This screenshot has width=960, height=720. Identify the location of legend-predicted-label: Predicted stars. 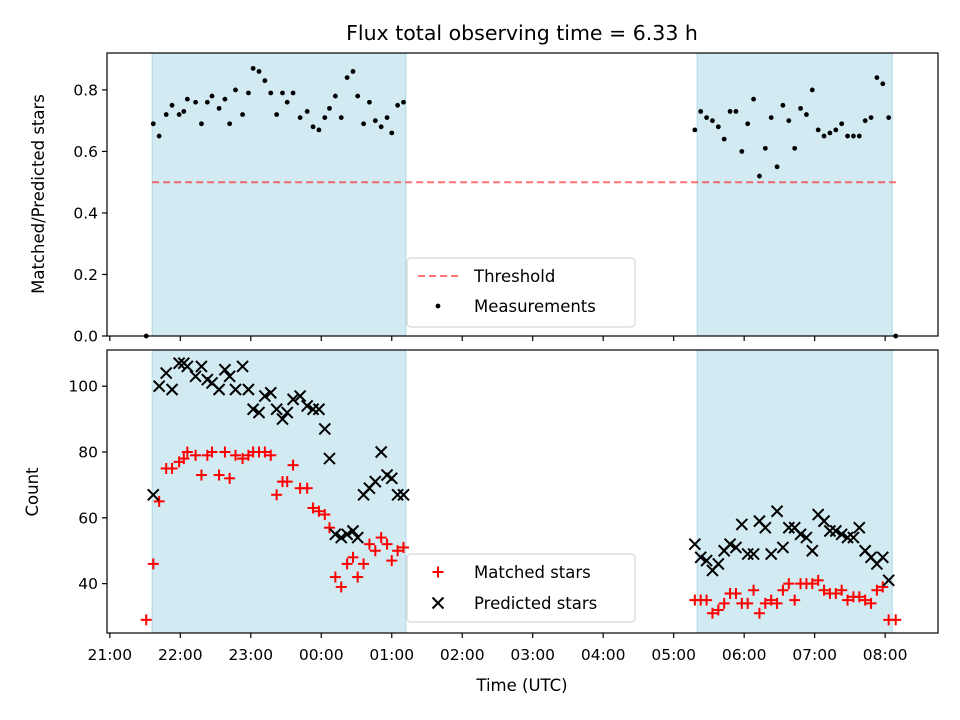
(535, 603).